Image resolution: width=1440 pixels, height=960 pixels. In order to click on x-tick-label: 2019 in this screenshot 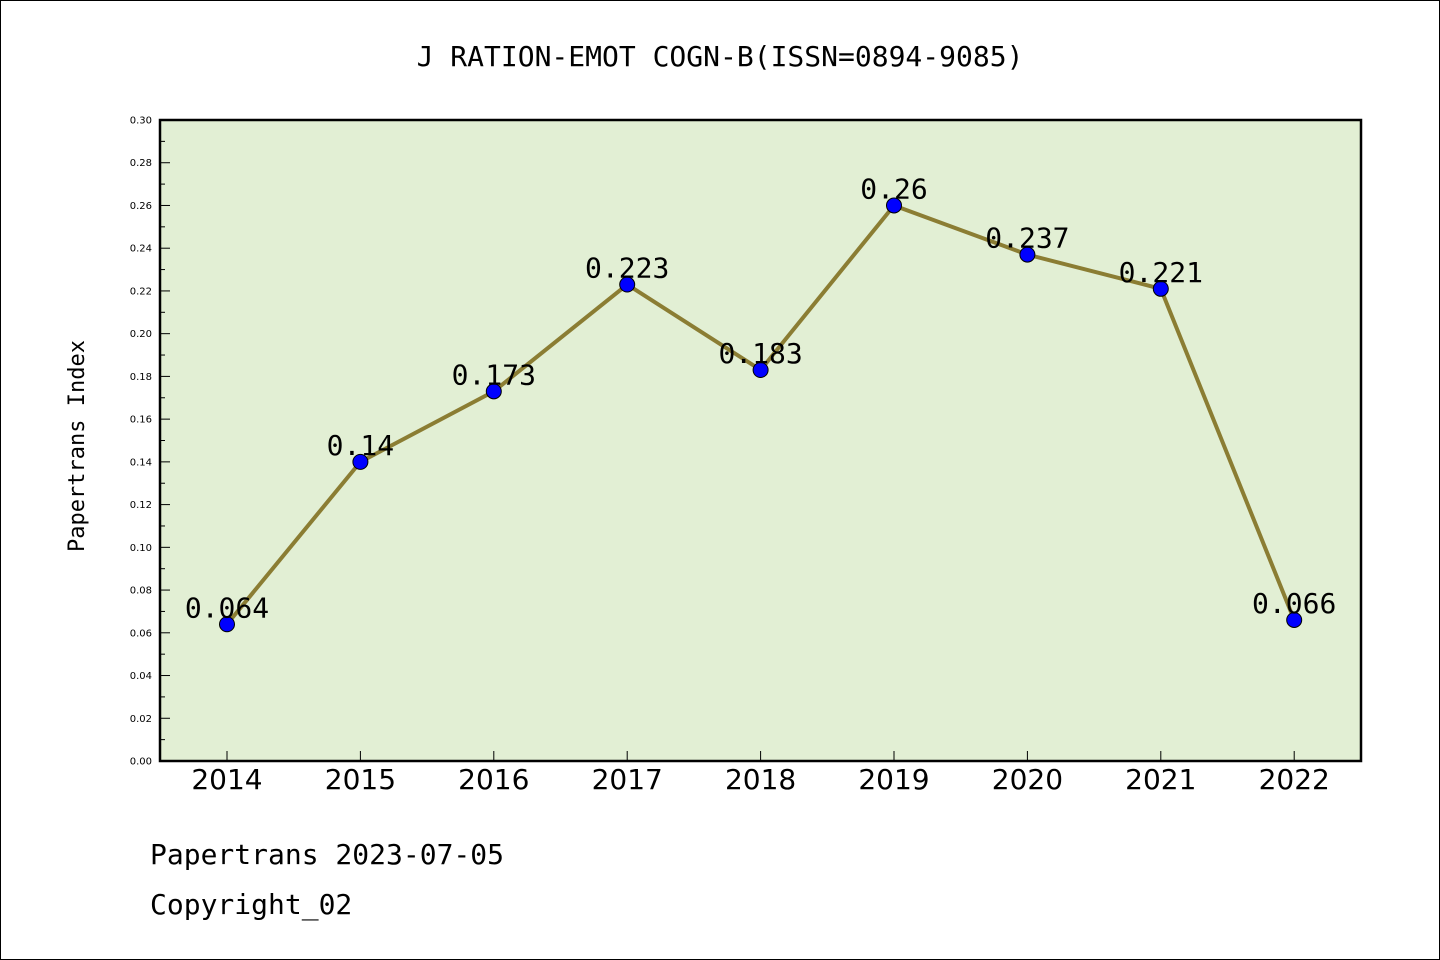, I will do `click(893, 779)`.